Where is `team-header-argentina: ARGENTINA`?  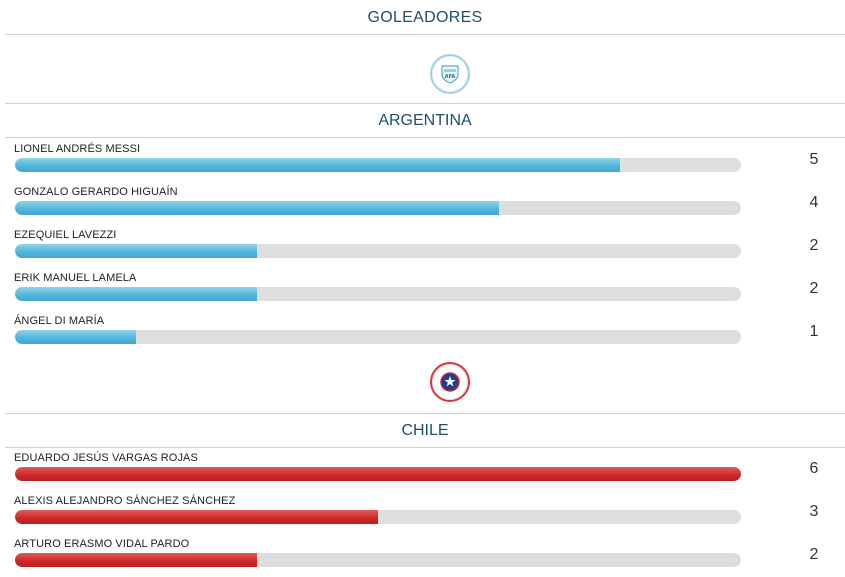 team-header-argentina: ARGENTINA is located at coordinates (425, 120).